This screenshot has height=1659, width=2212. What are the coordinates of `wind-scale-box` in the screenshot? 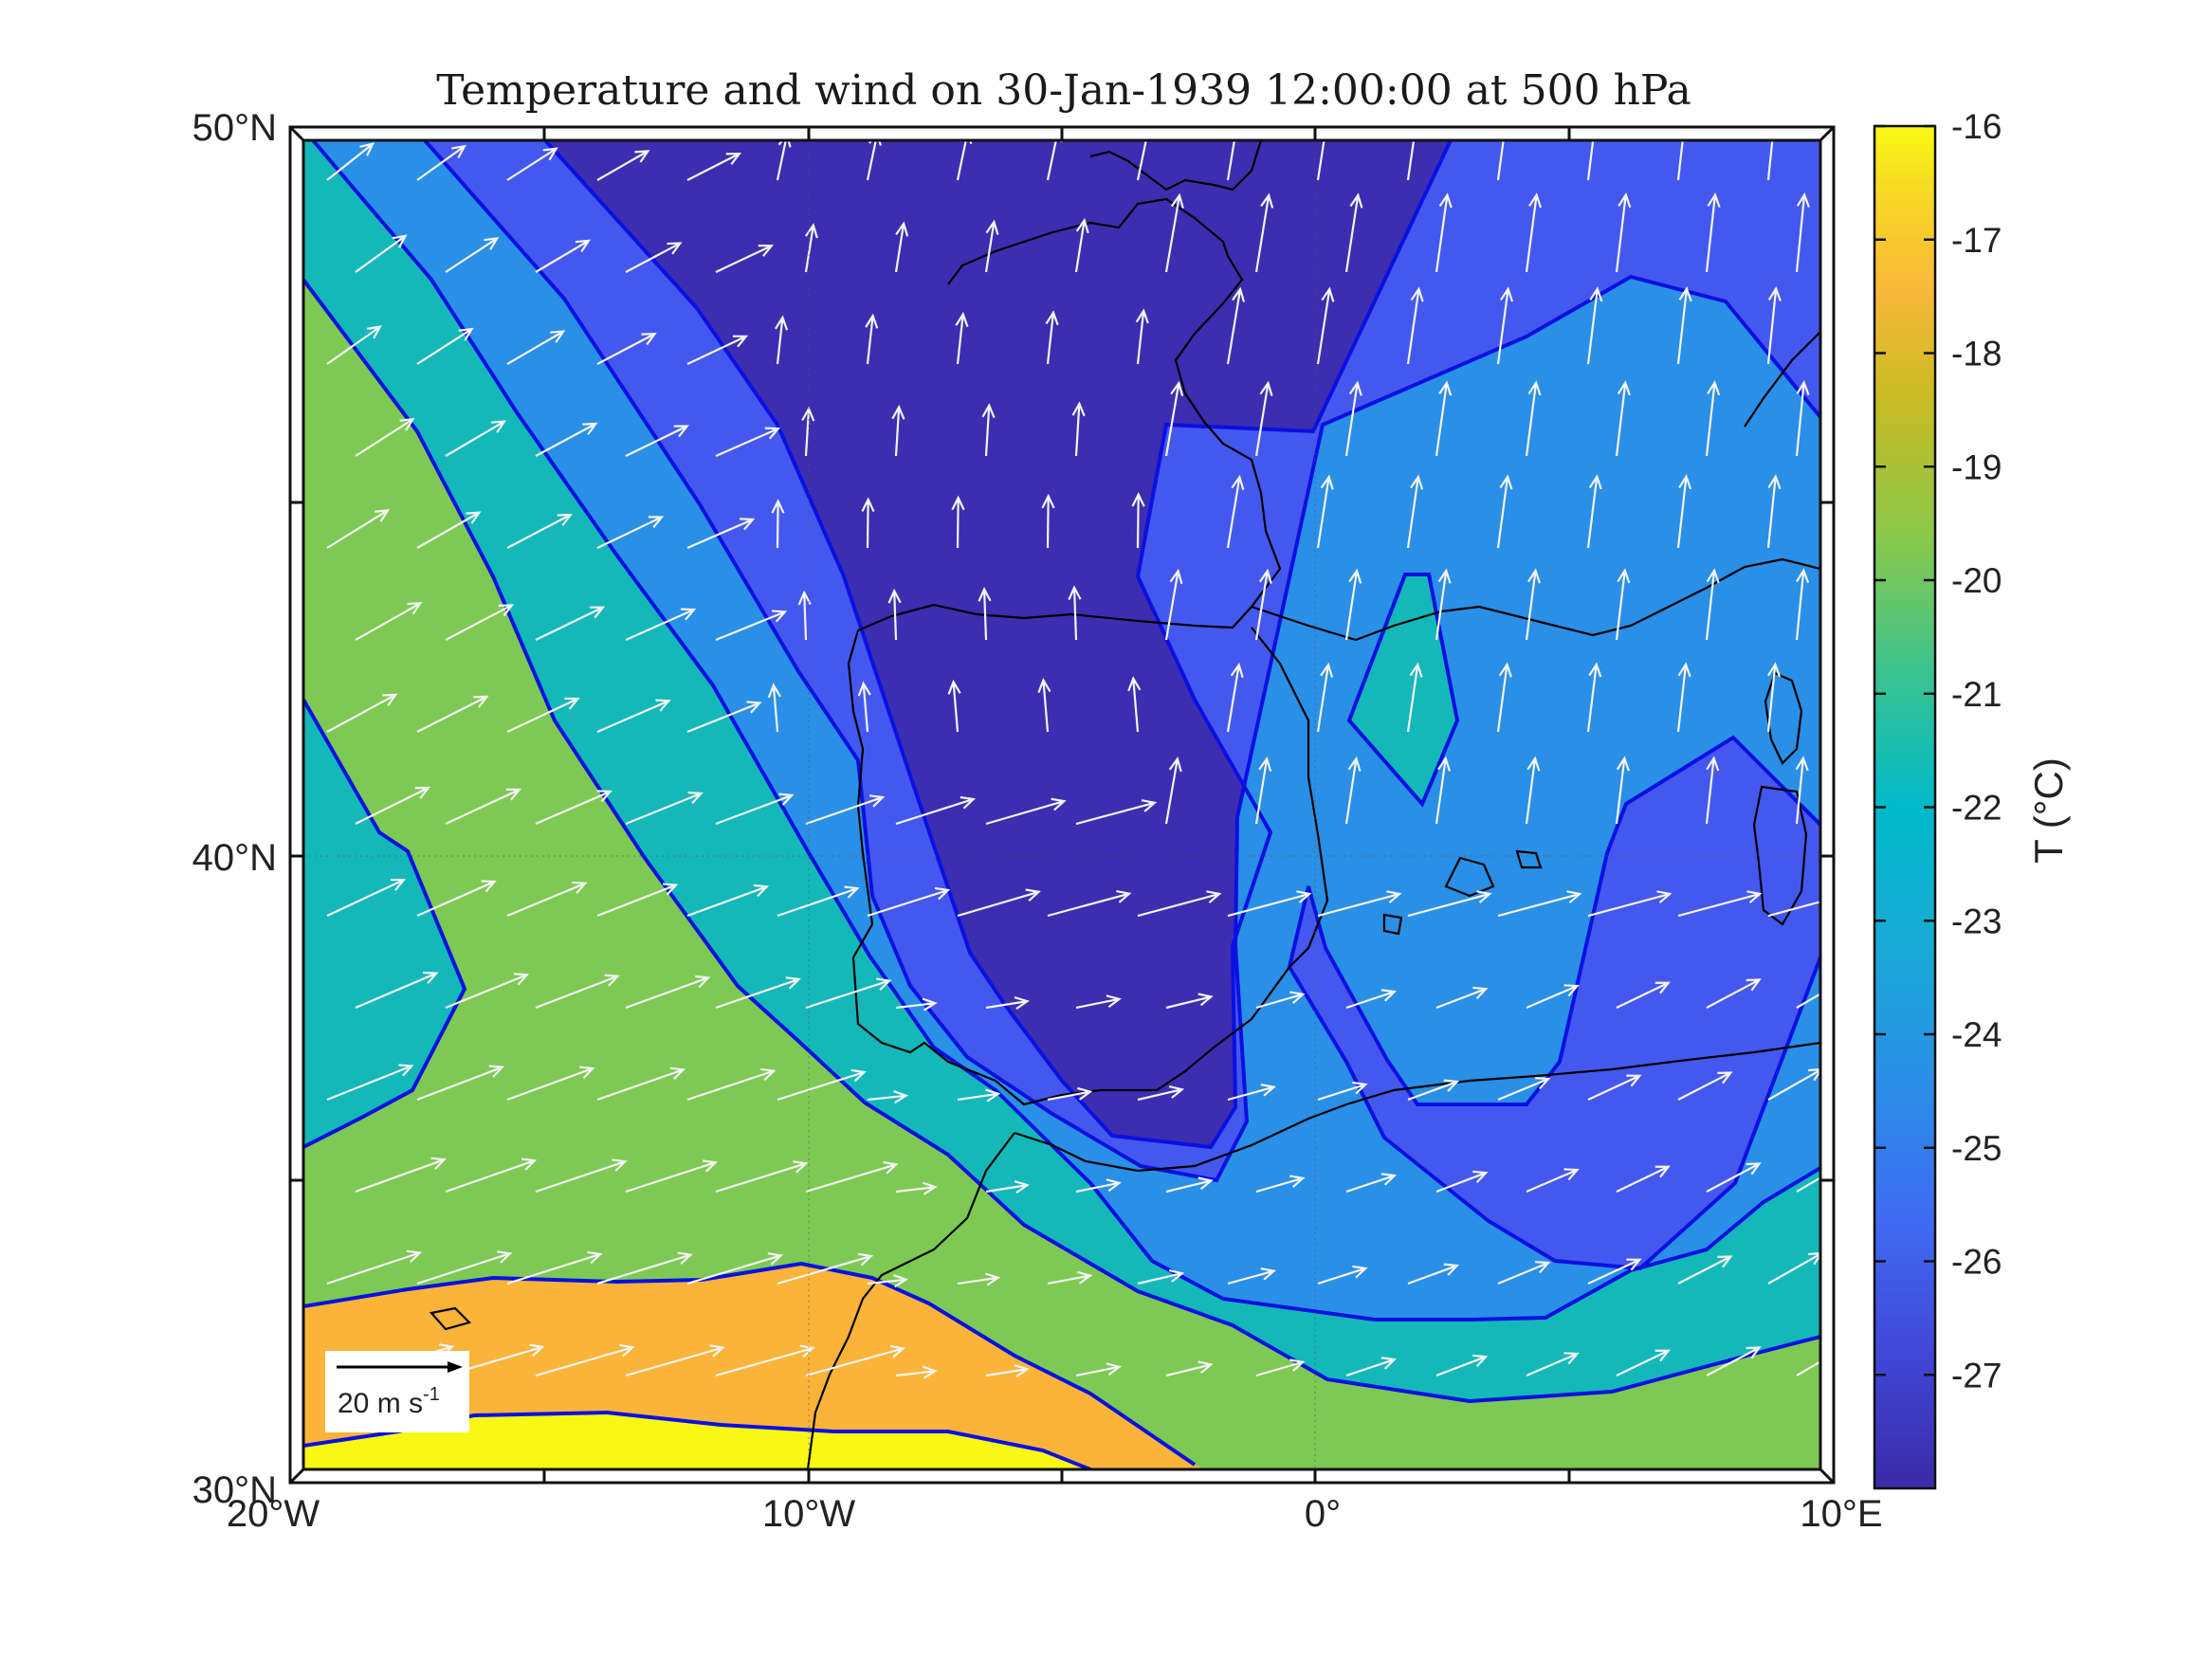 It's located at (397, 1391).